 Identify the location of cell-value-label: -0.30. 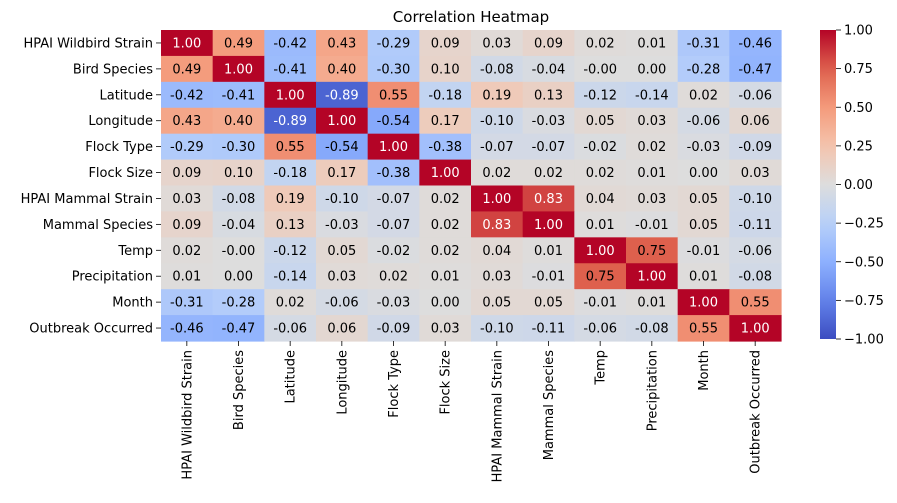
(239, 147).